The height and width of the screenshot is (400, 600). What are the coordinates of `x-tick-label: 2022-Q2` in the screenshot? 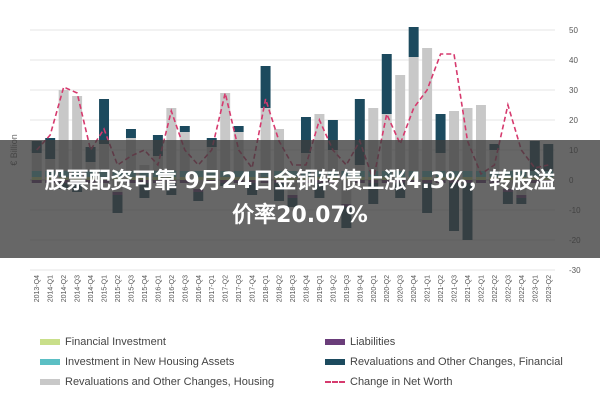 It's located at (495, 288).